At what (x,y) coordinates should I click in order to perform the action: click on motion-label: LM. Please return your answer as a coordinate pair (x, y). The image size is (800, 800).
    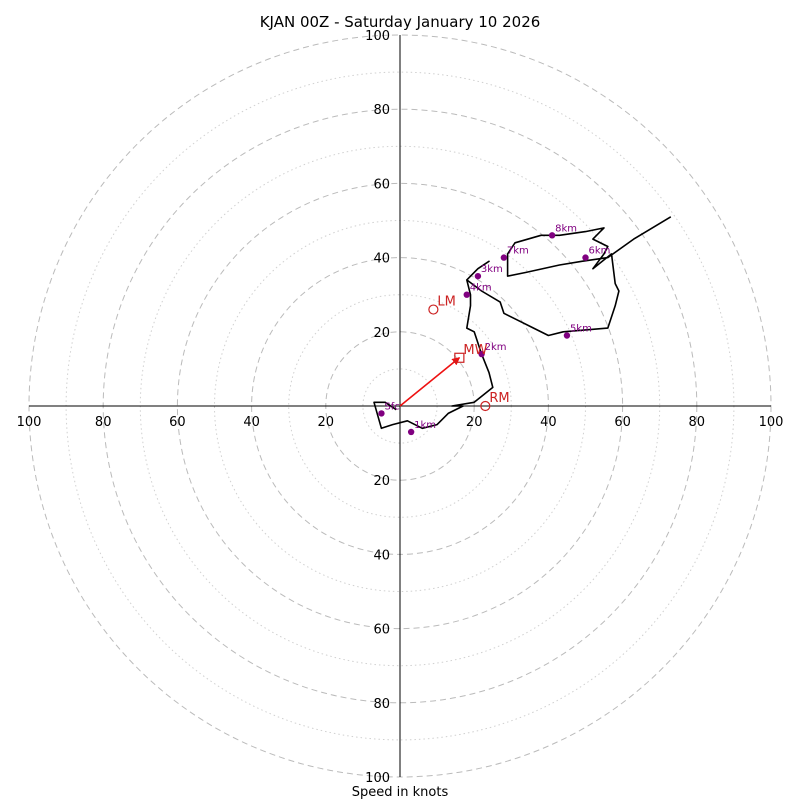
    Looking at the image, I should click on (446, 302).